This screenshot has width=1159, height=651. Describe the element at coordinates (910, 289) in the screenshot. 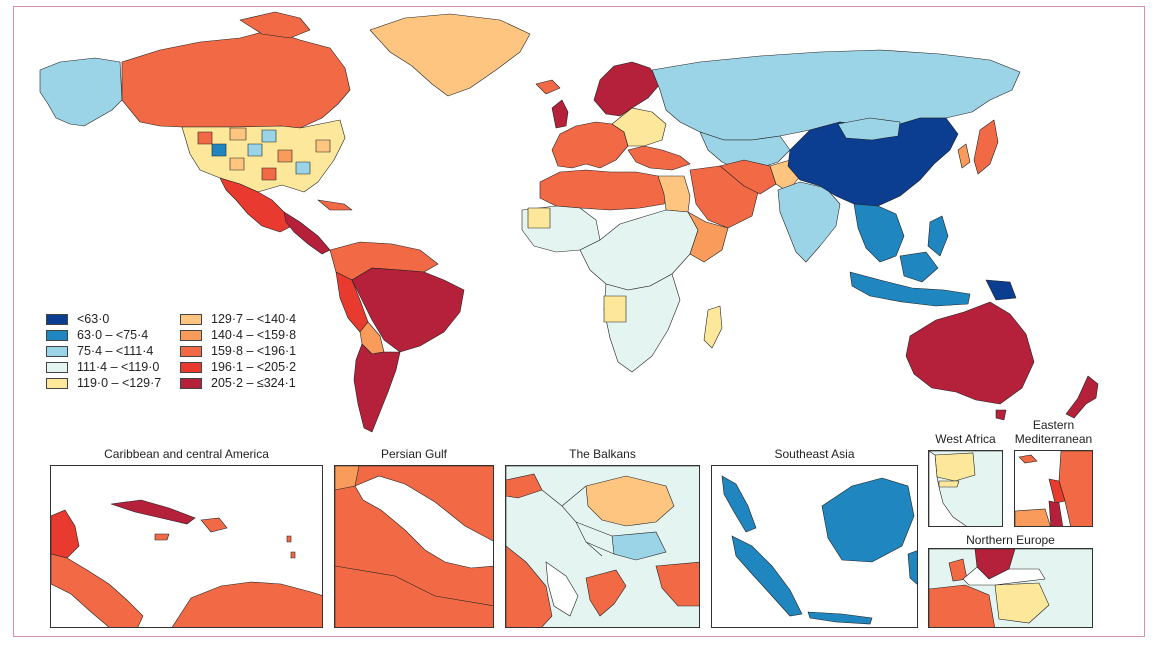

I see `region-indonesia` at that location.